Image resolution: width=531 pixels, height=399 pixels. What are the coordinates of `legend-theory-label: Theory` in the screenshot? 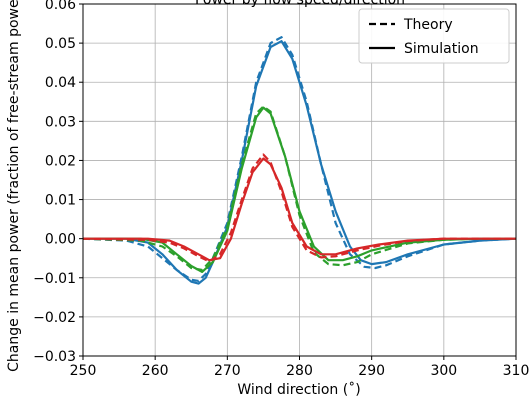 It's located at (428, 25).